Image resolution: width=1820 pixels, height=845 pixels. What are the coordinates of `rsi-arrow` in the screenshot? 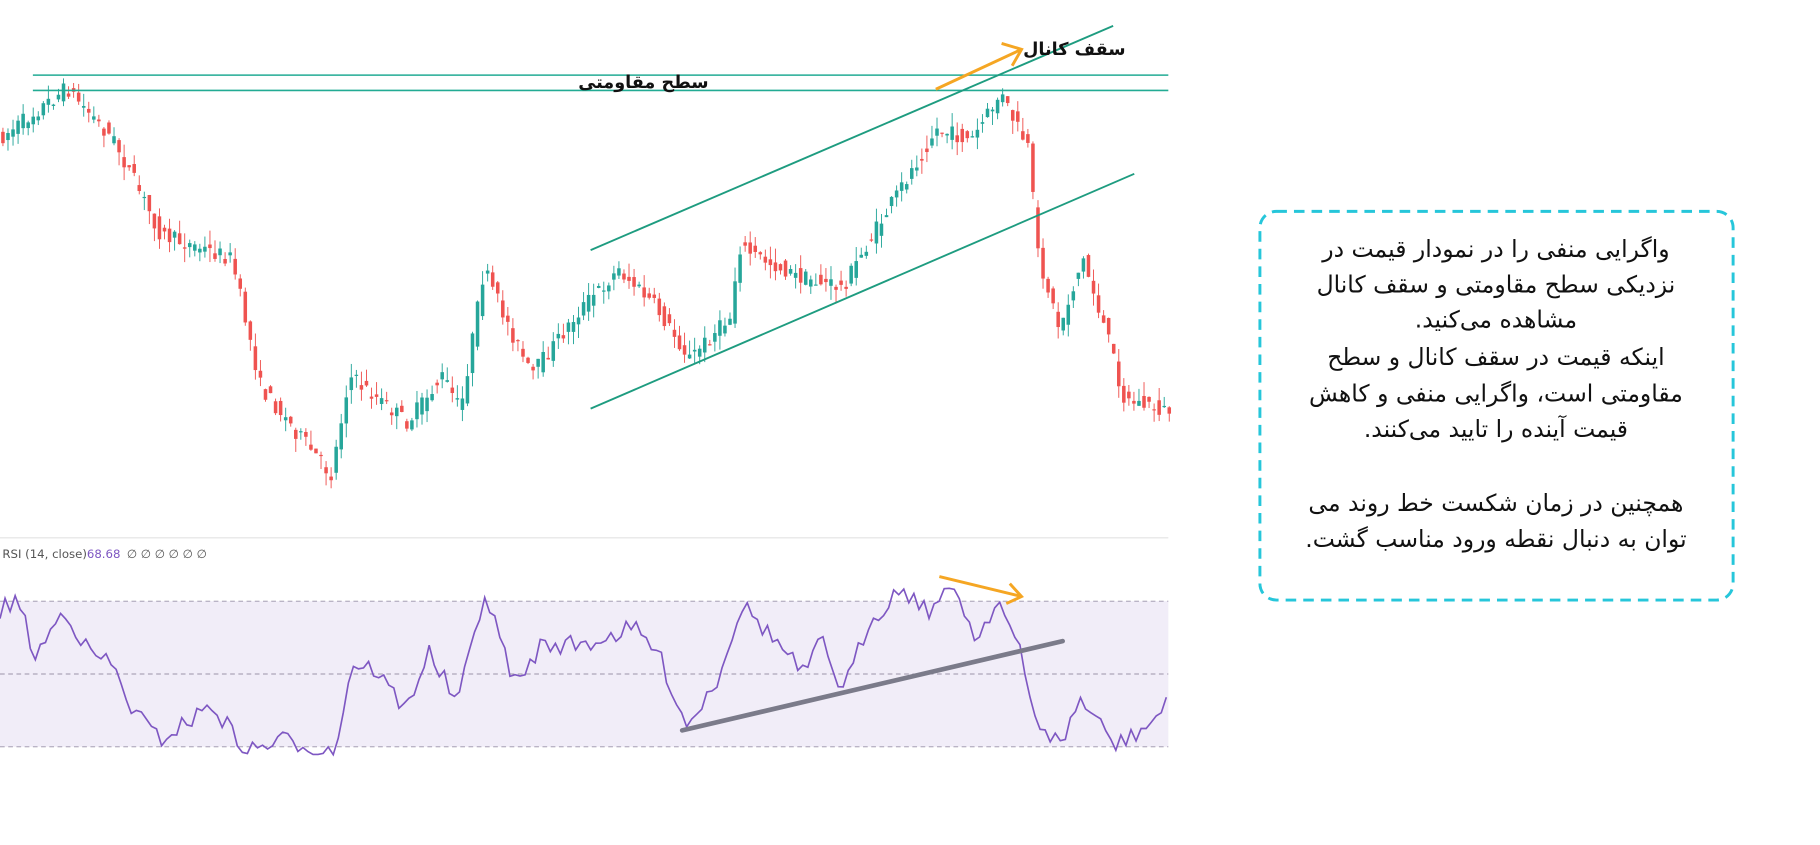 It's located at (981, 590).